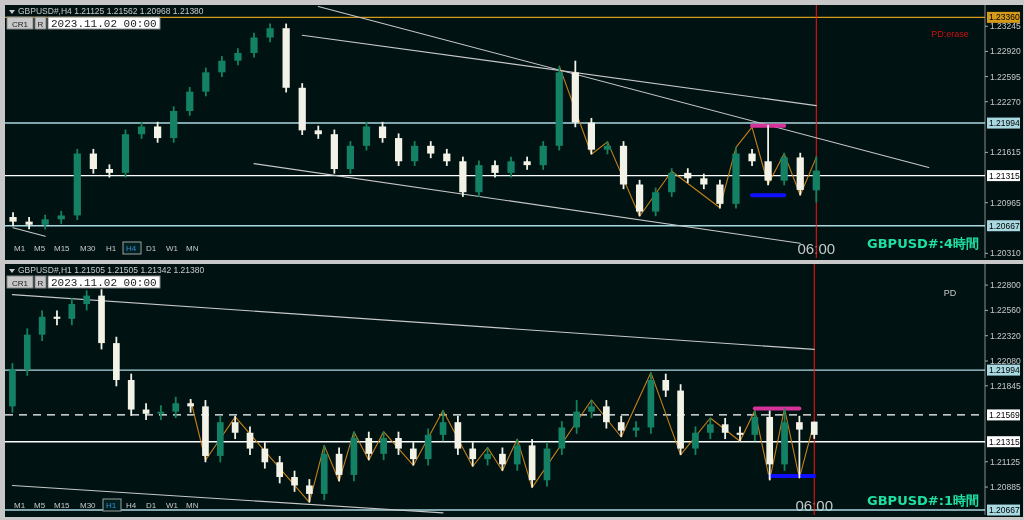 Image resolution: width=1024 pixels, height=520 pixels. What do you see at coordinates (111, 270) in the screenshot?
I see `chart-title: GBPUSD#,H1 1.21505 1.21505 1.21342 1.21380` at bounding box center [111, 270].